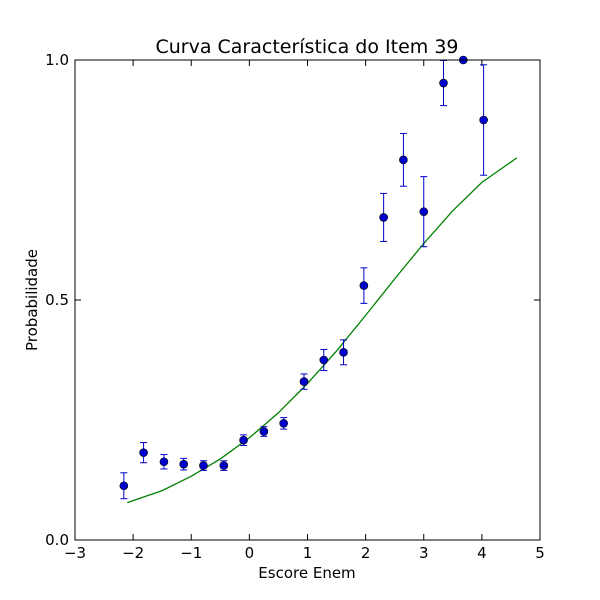 This screenshot has height=600, width=600. I want to click on x-axis-label: Escore Enem, so click(306, 573).